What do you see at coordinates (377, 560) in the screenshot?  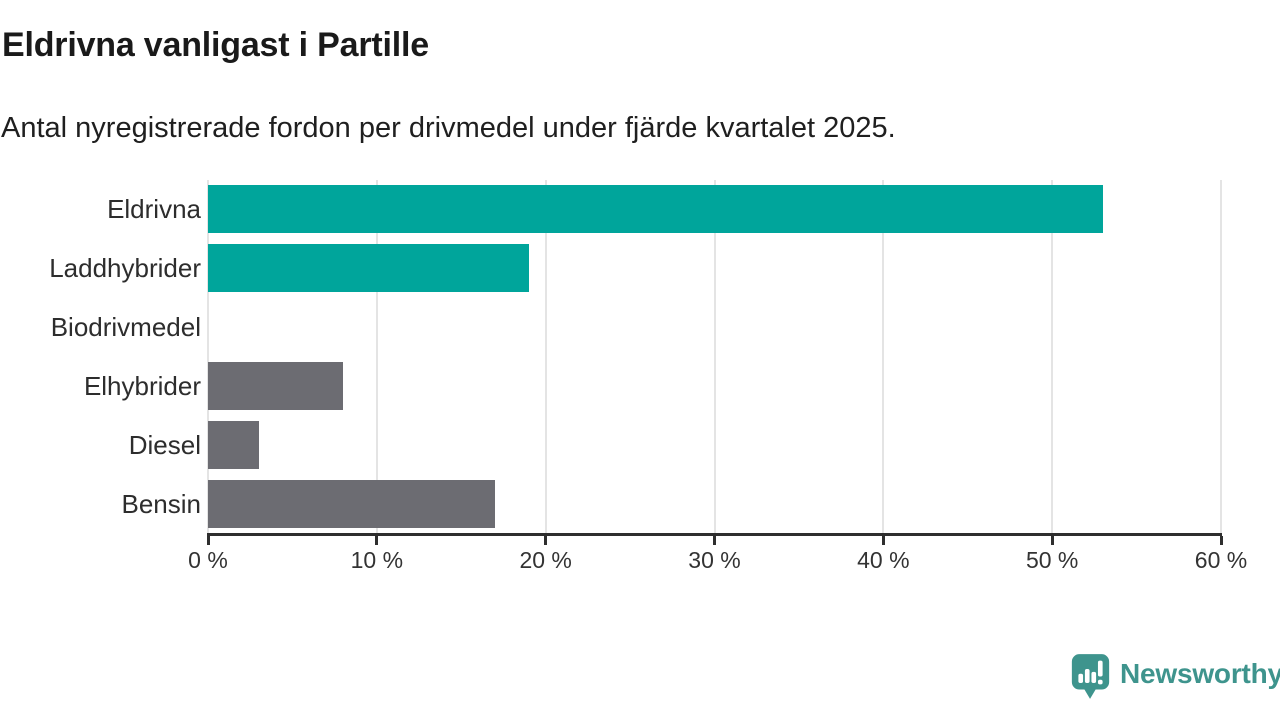 I see `x-axis-tick-label: 10 %` at bounding box center [377, 560].